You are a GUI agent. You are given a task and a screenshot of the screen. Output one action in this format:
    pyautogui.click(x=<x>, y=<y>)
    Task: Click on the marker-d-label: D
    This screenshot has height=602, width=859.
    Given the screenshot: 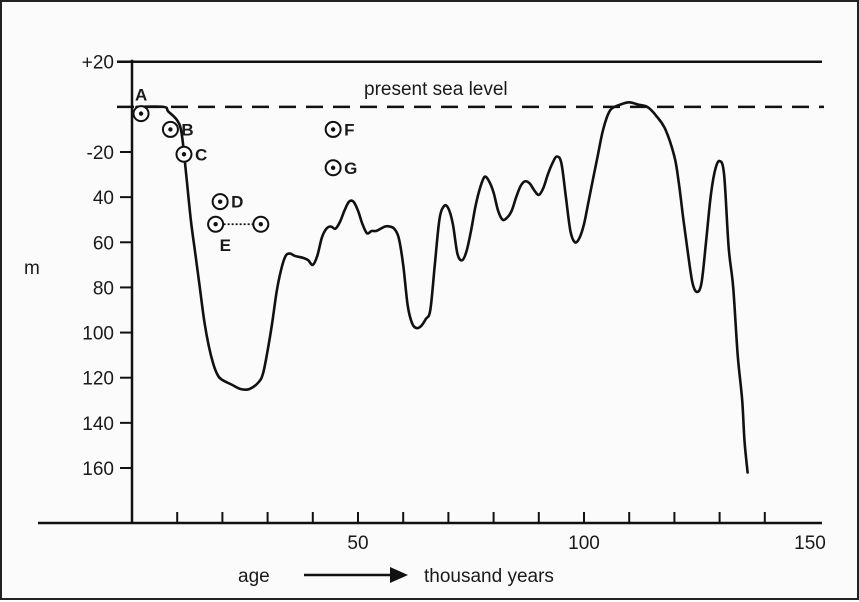 What is the action you would take?
    pyautogui.click(x=237, y=202)
    